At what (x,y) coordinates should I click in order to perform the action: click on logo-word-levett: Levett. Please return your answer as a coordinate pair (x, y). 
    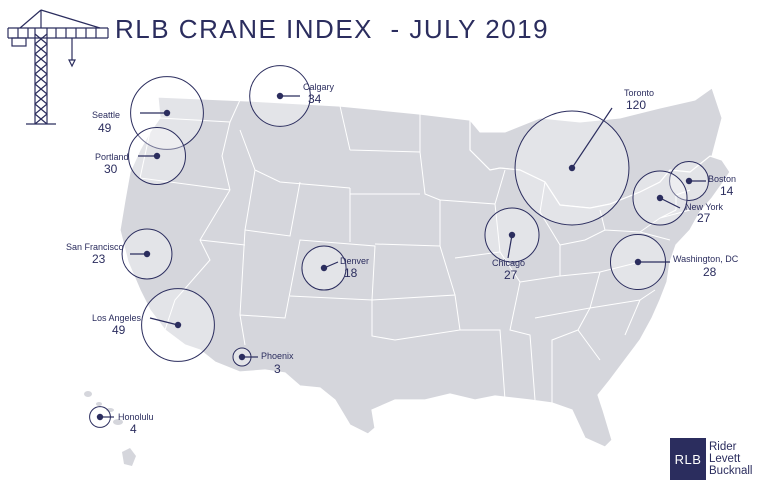
    Looking at the image, I should click on (725, 459).